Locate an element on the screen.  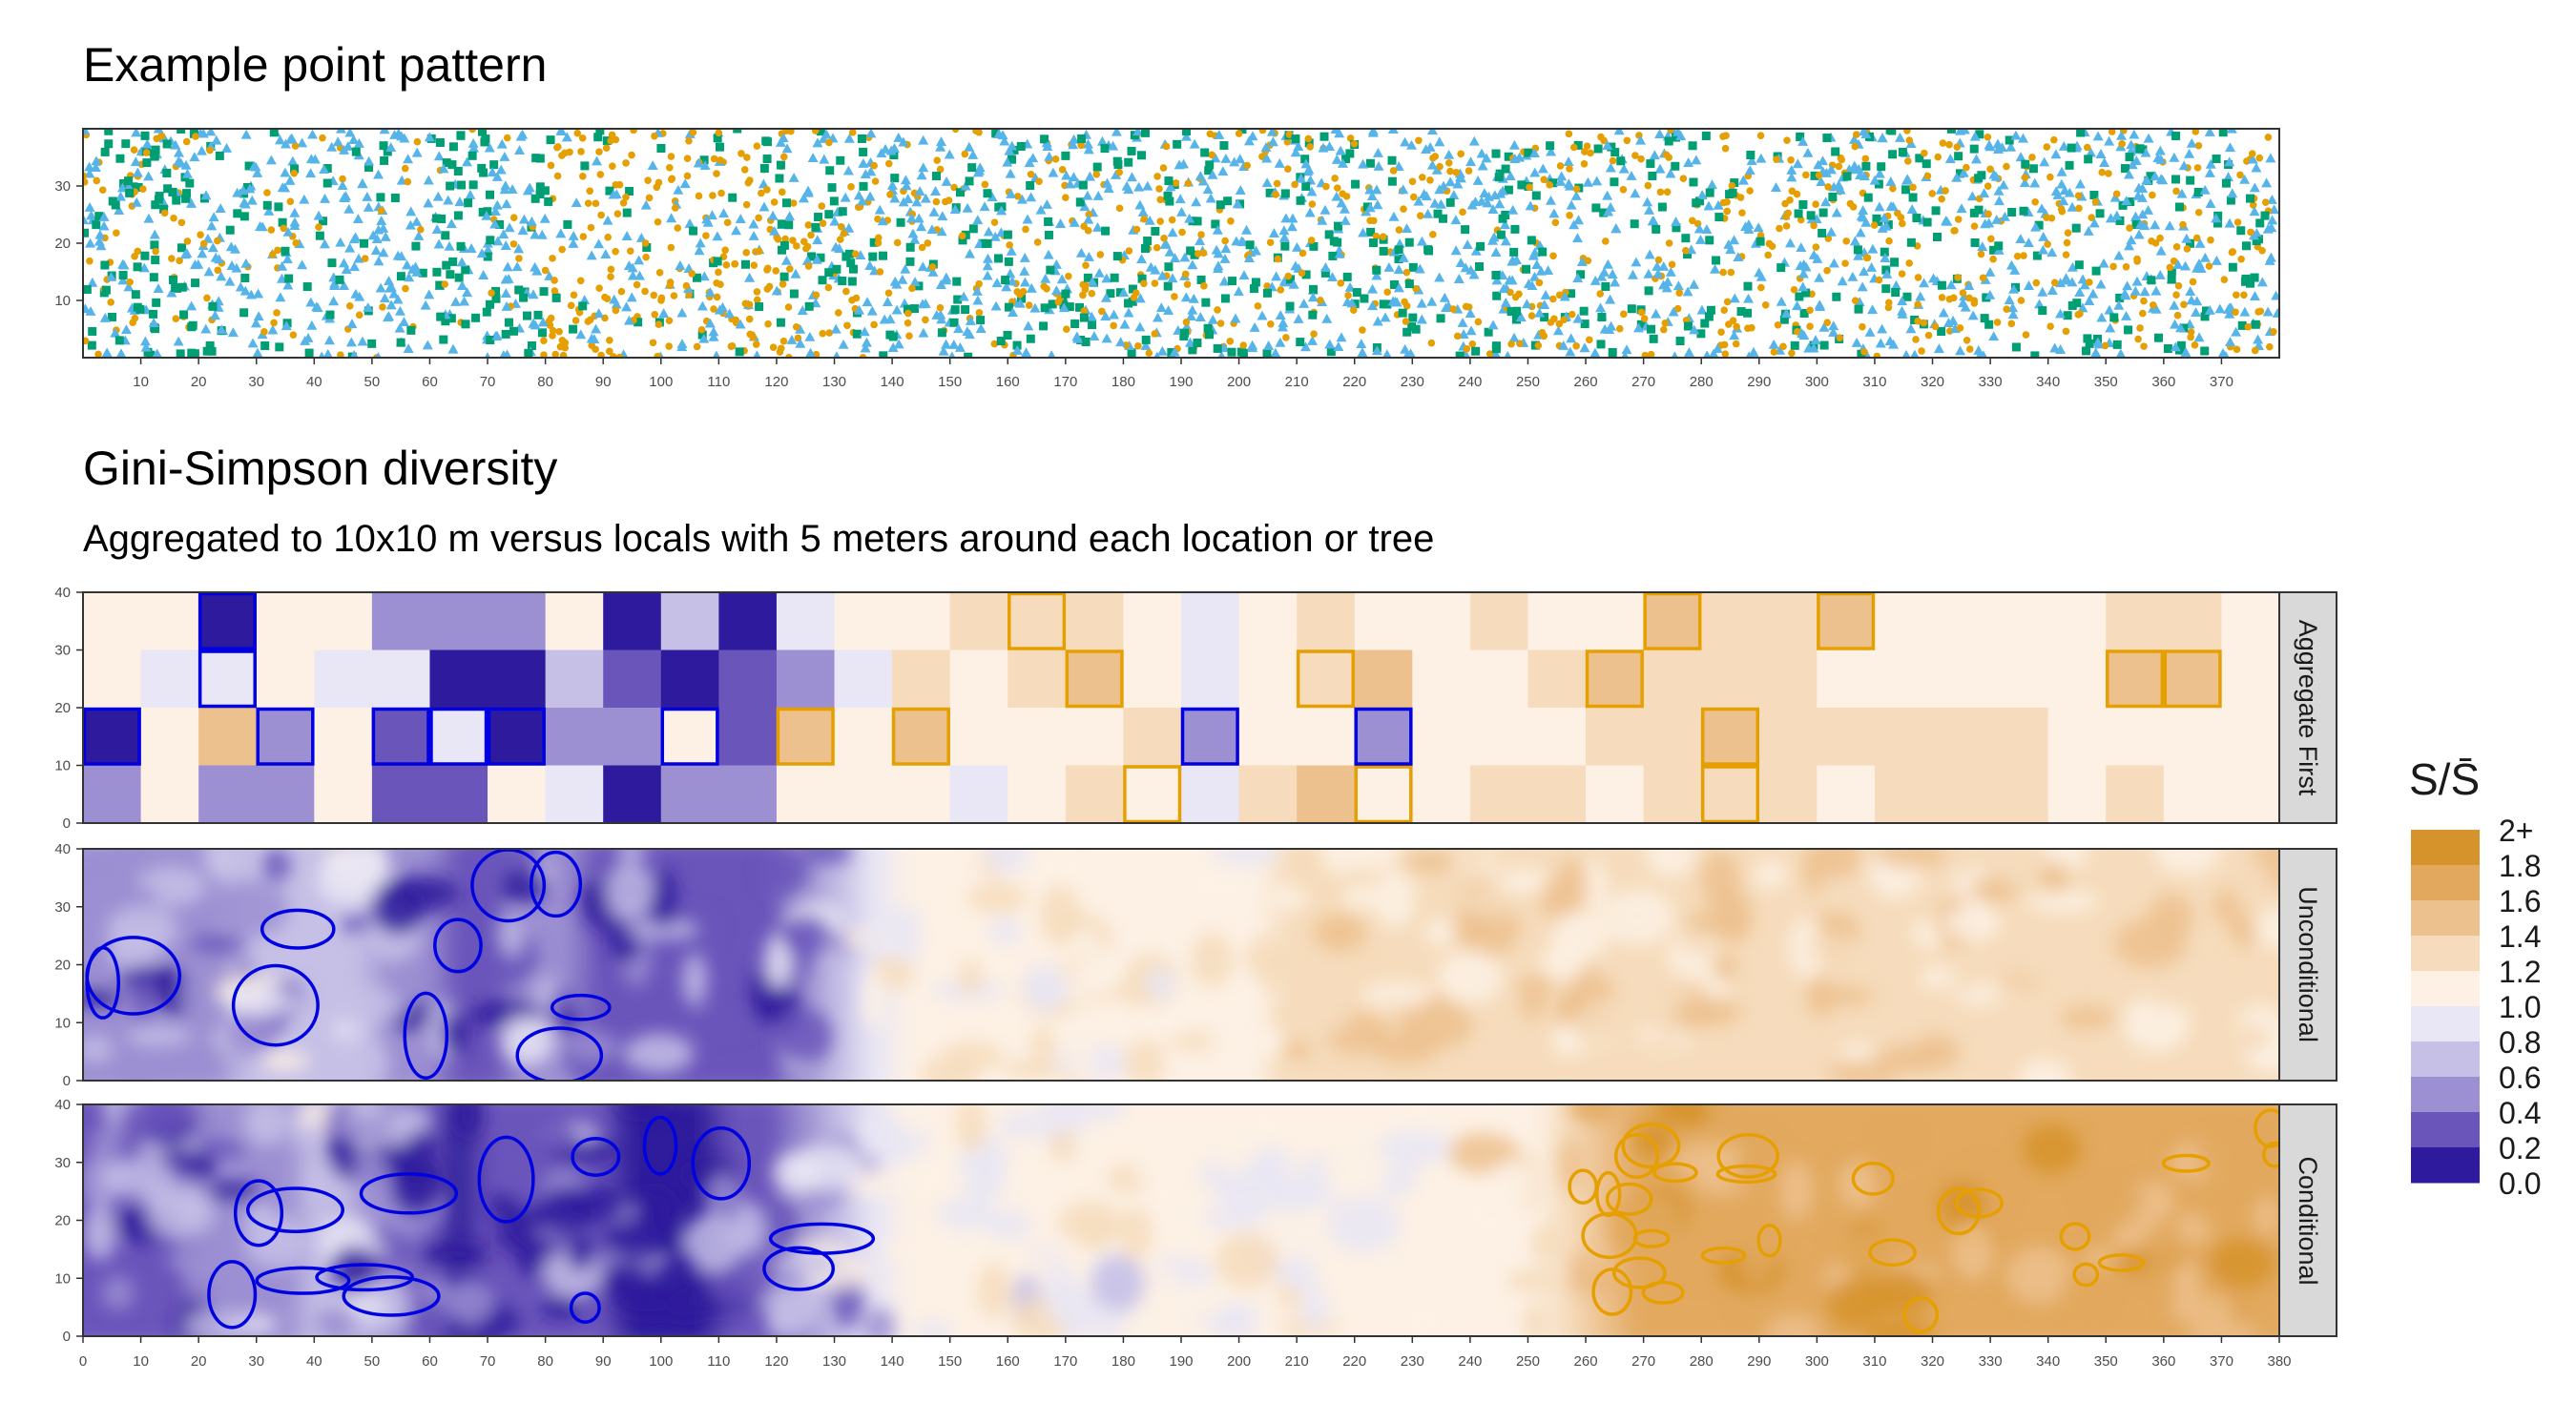
y-tick-label: 10 is located at coordinates (62, 301).